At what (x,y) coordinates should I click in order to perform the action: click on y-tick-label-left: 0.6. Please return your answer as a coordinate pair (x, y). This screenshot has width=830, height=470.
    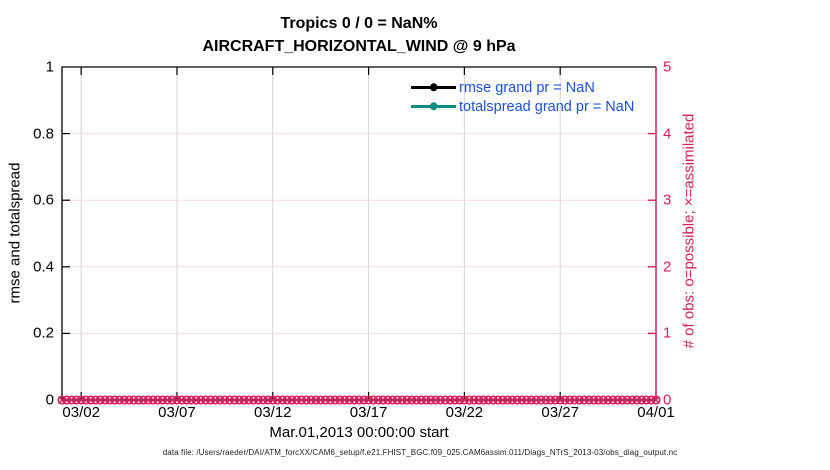
    Looking at the image, I should click on (43, 200).